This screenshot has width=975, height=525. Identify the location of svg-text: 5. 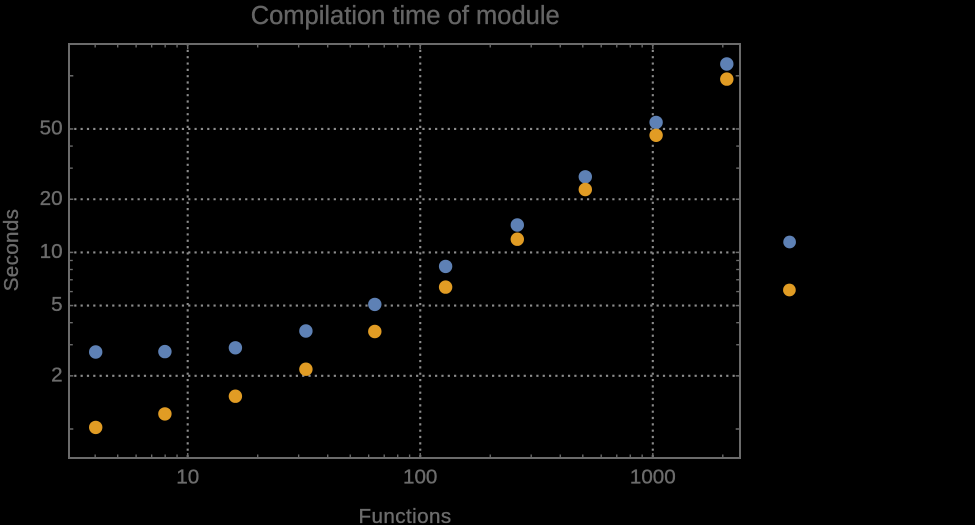
(56, 304).